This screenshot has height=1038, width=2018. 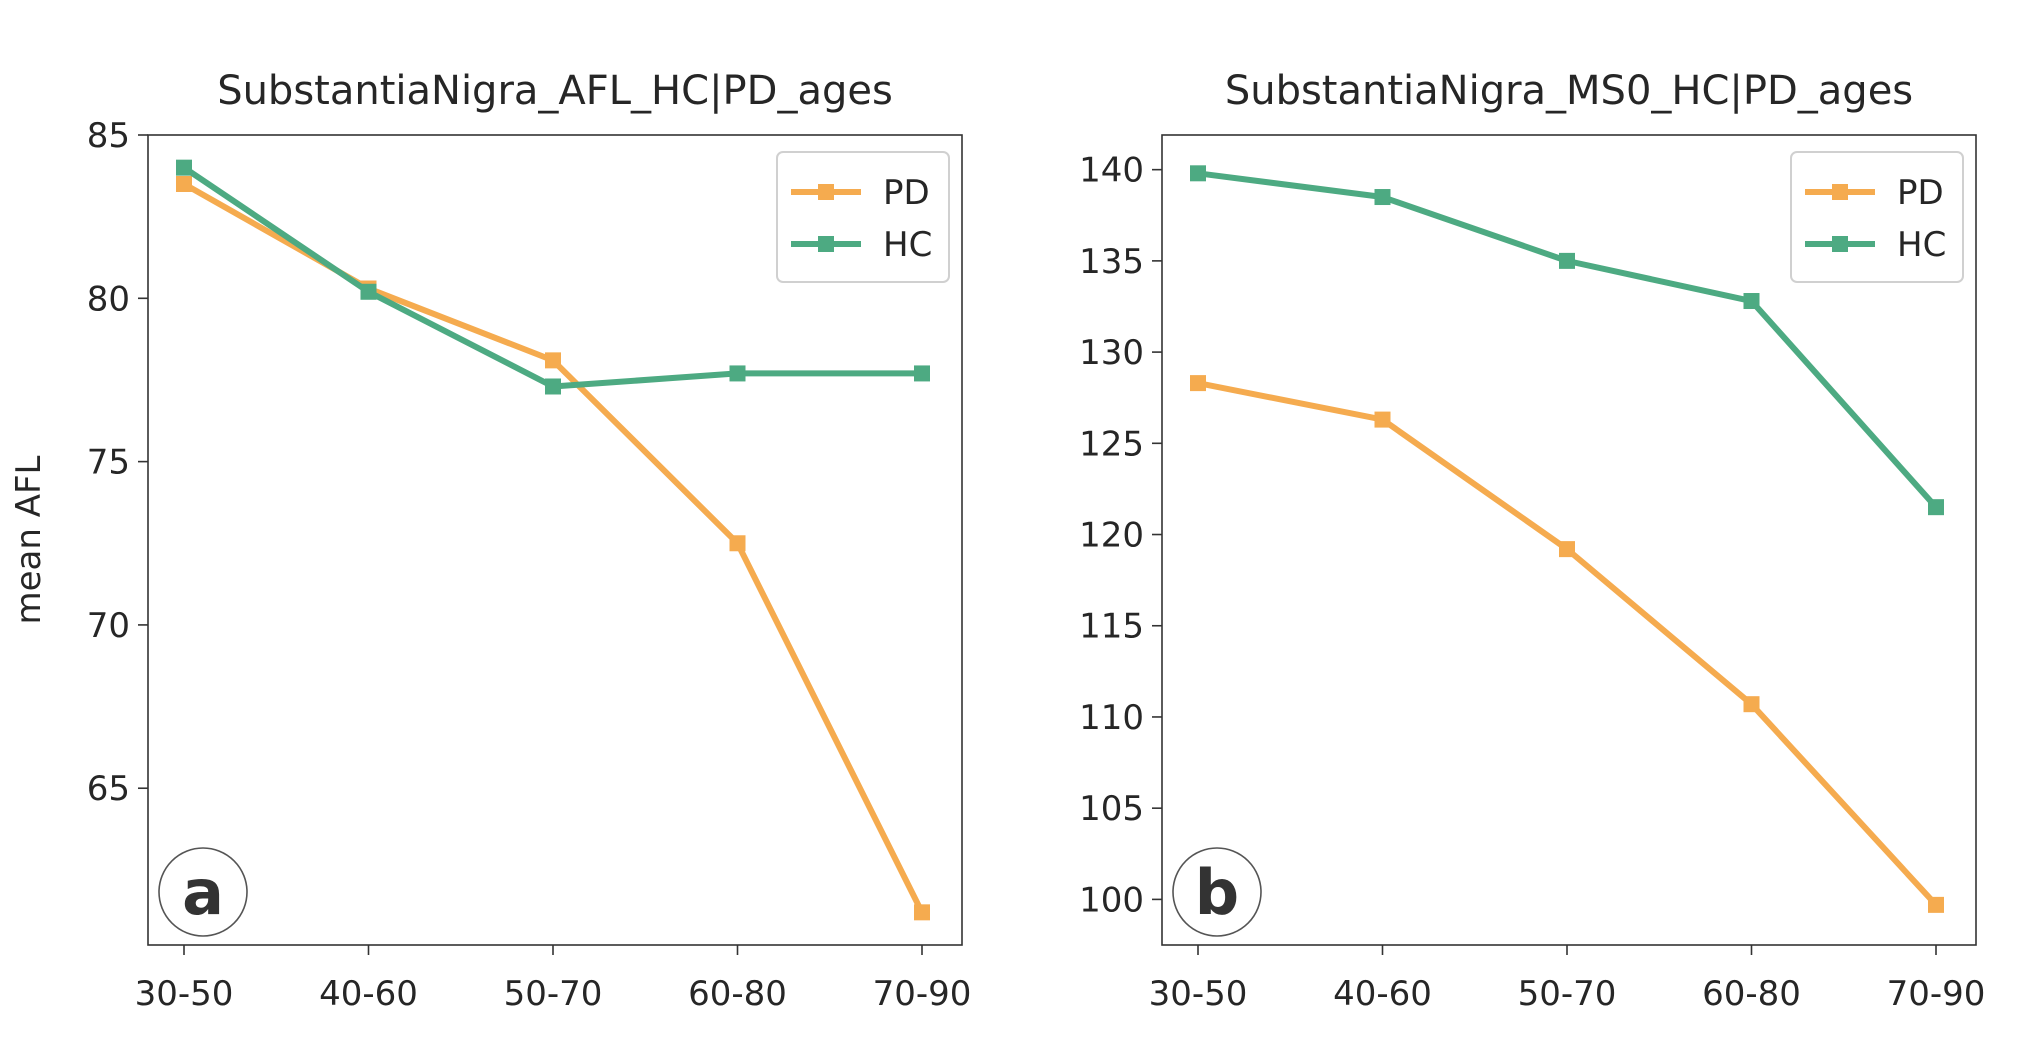 I want to click on y-tick-label: 85, so click(x=108, y=136).